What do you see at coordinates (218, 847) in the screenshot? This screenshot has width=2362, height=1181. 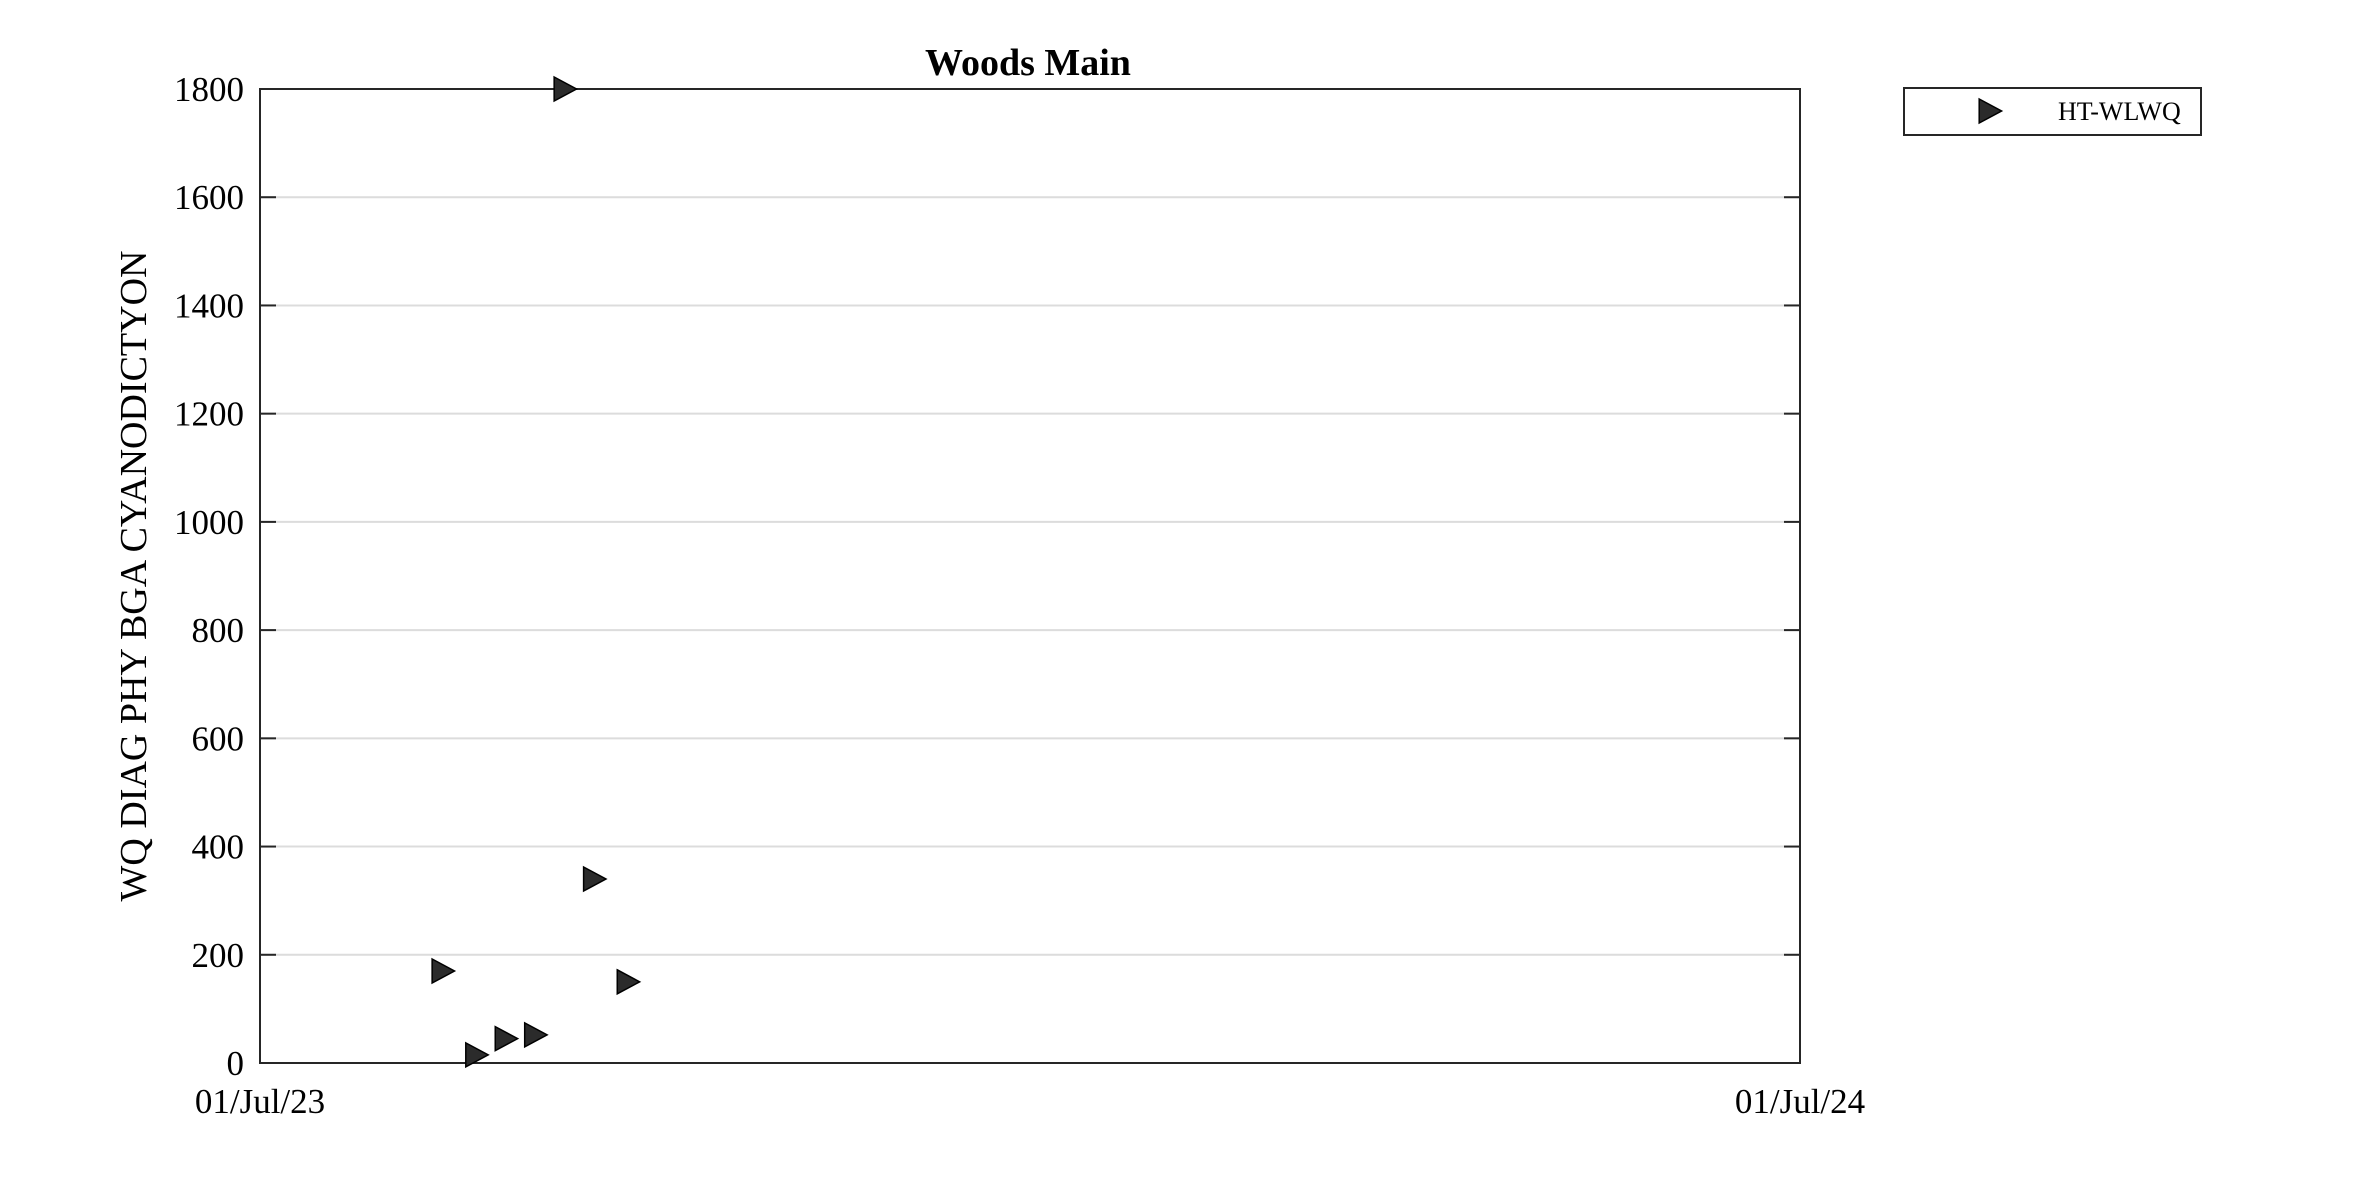 I see `y-tick-label: 400` at bounding box center [218, 847].